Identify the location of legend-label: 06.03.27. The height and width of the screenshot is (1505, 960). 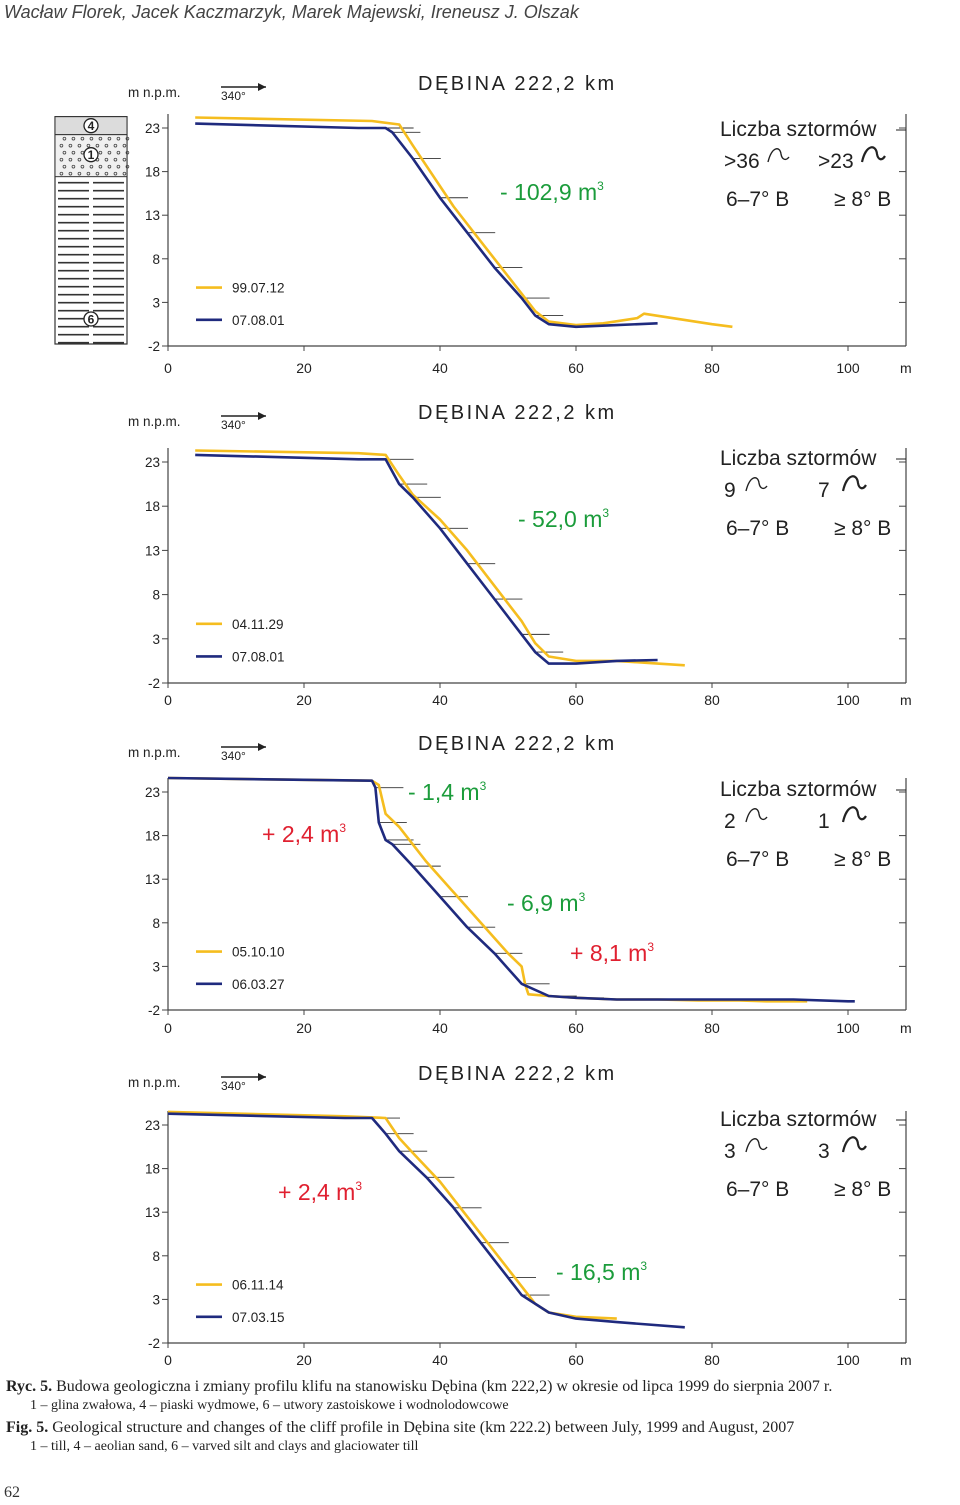
(258, 984).